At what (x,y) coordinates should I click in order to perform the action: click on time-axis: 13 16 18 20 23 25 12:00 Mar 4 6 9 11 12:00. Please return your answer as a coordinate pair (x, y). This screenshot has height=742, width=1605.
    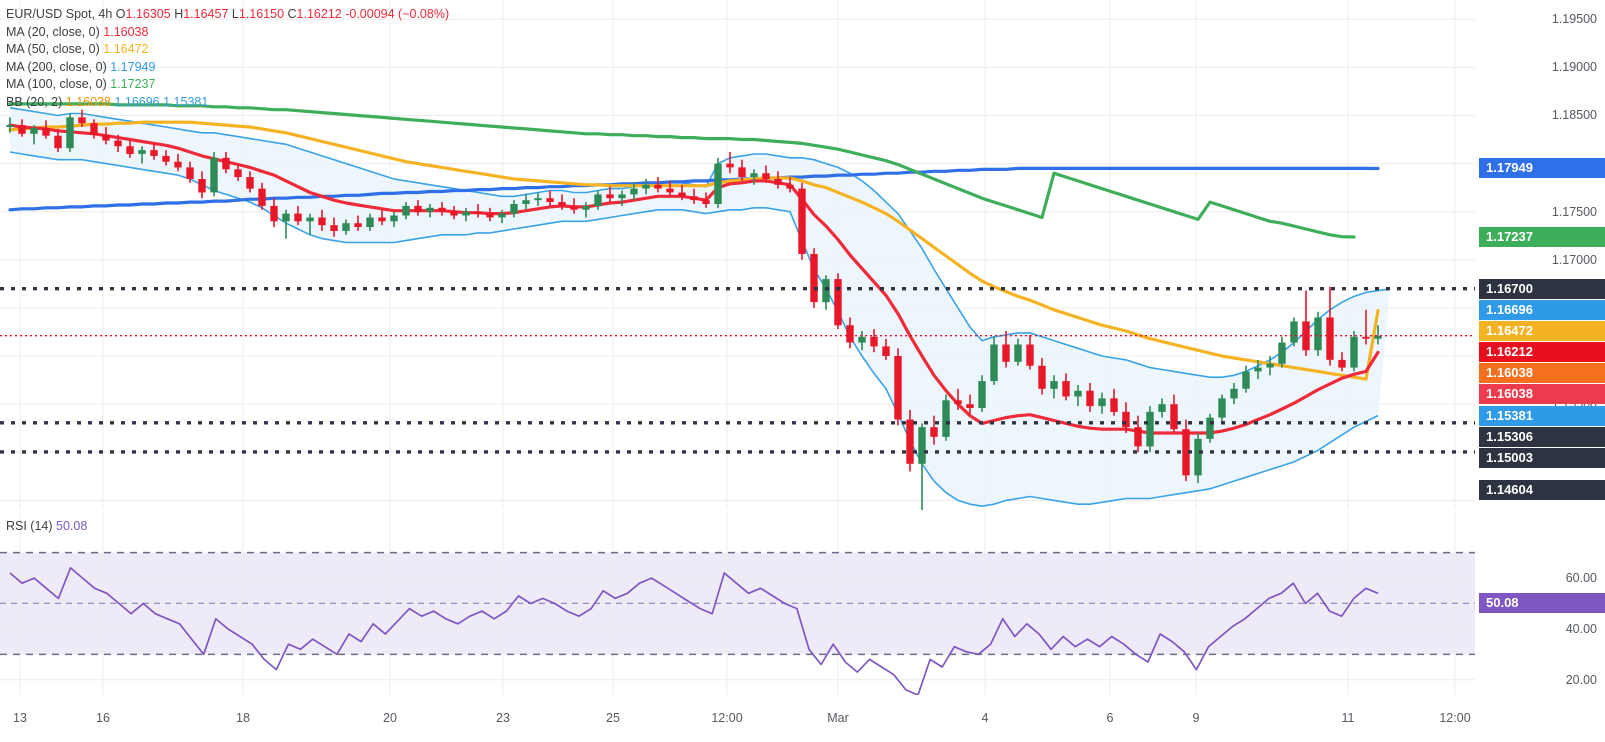
    Looking at the image, I should click on (737, 719).